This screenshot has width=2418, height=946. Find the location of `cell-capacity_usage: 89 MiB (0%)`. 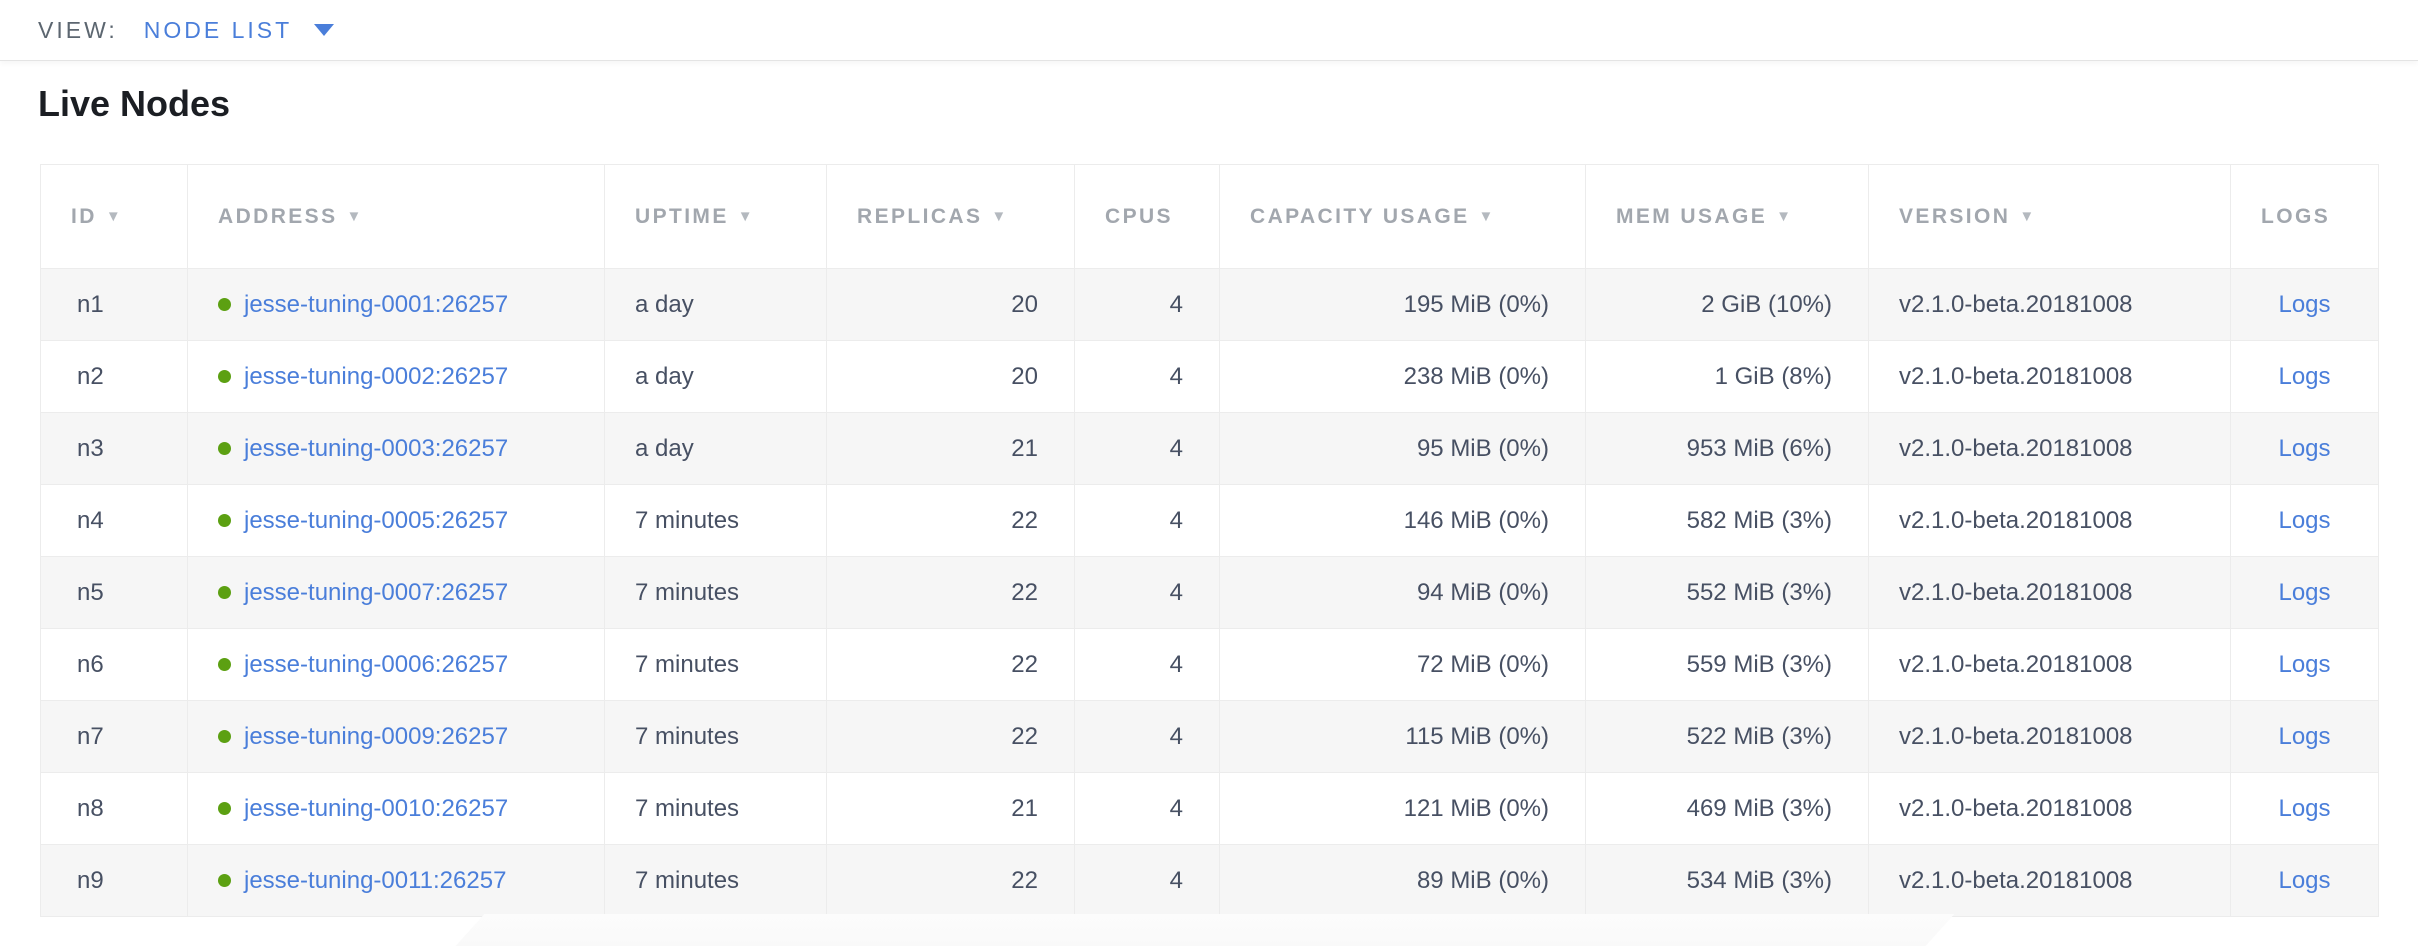

cell-capacity_usage: 89 MiB (0%) is located at coordinates (1402, 880).